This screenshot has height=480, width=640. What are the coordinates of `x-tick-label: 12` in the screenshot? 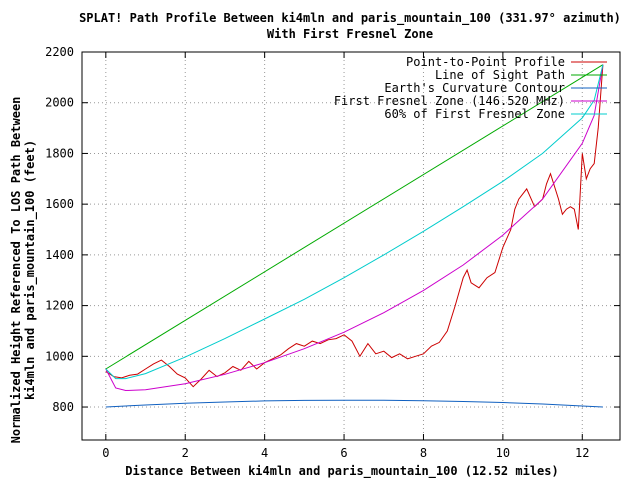 It's located at (582, 453).